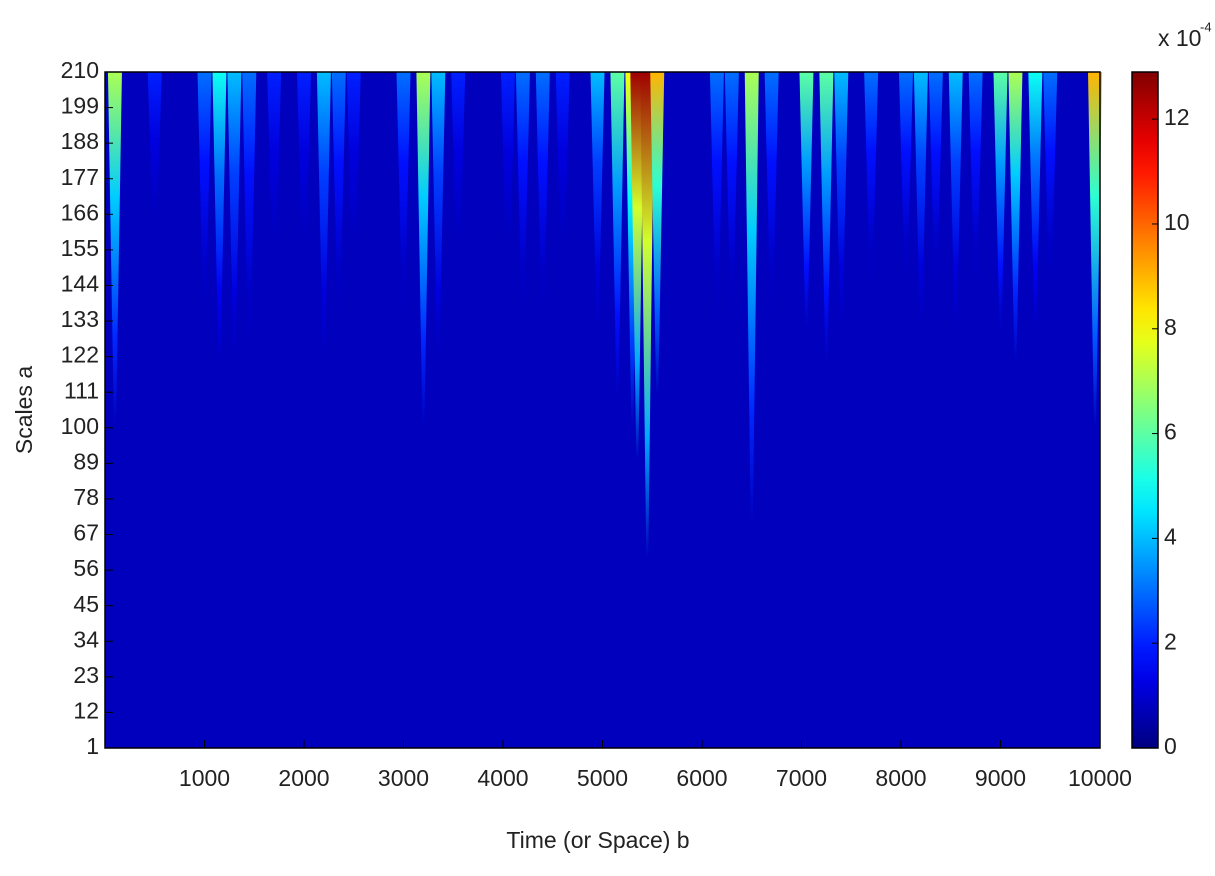 This screenshot has width=1215, height=876. Describe the element at coordinates (1177, 222) in the screenshot. I see `colorbar-tick-label: 10` at that location.